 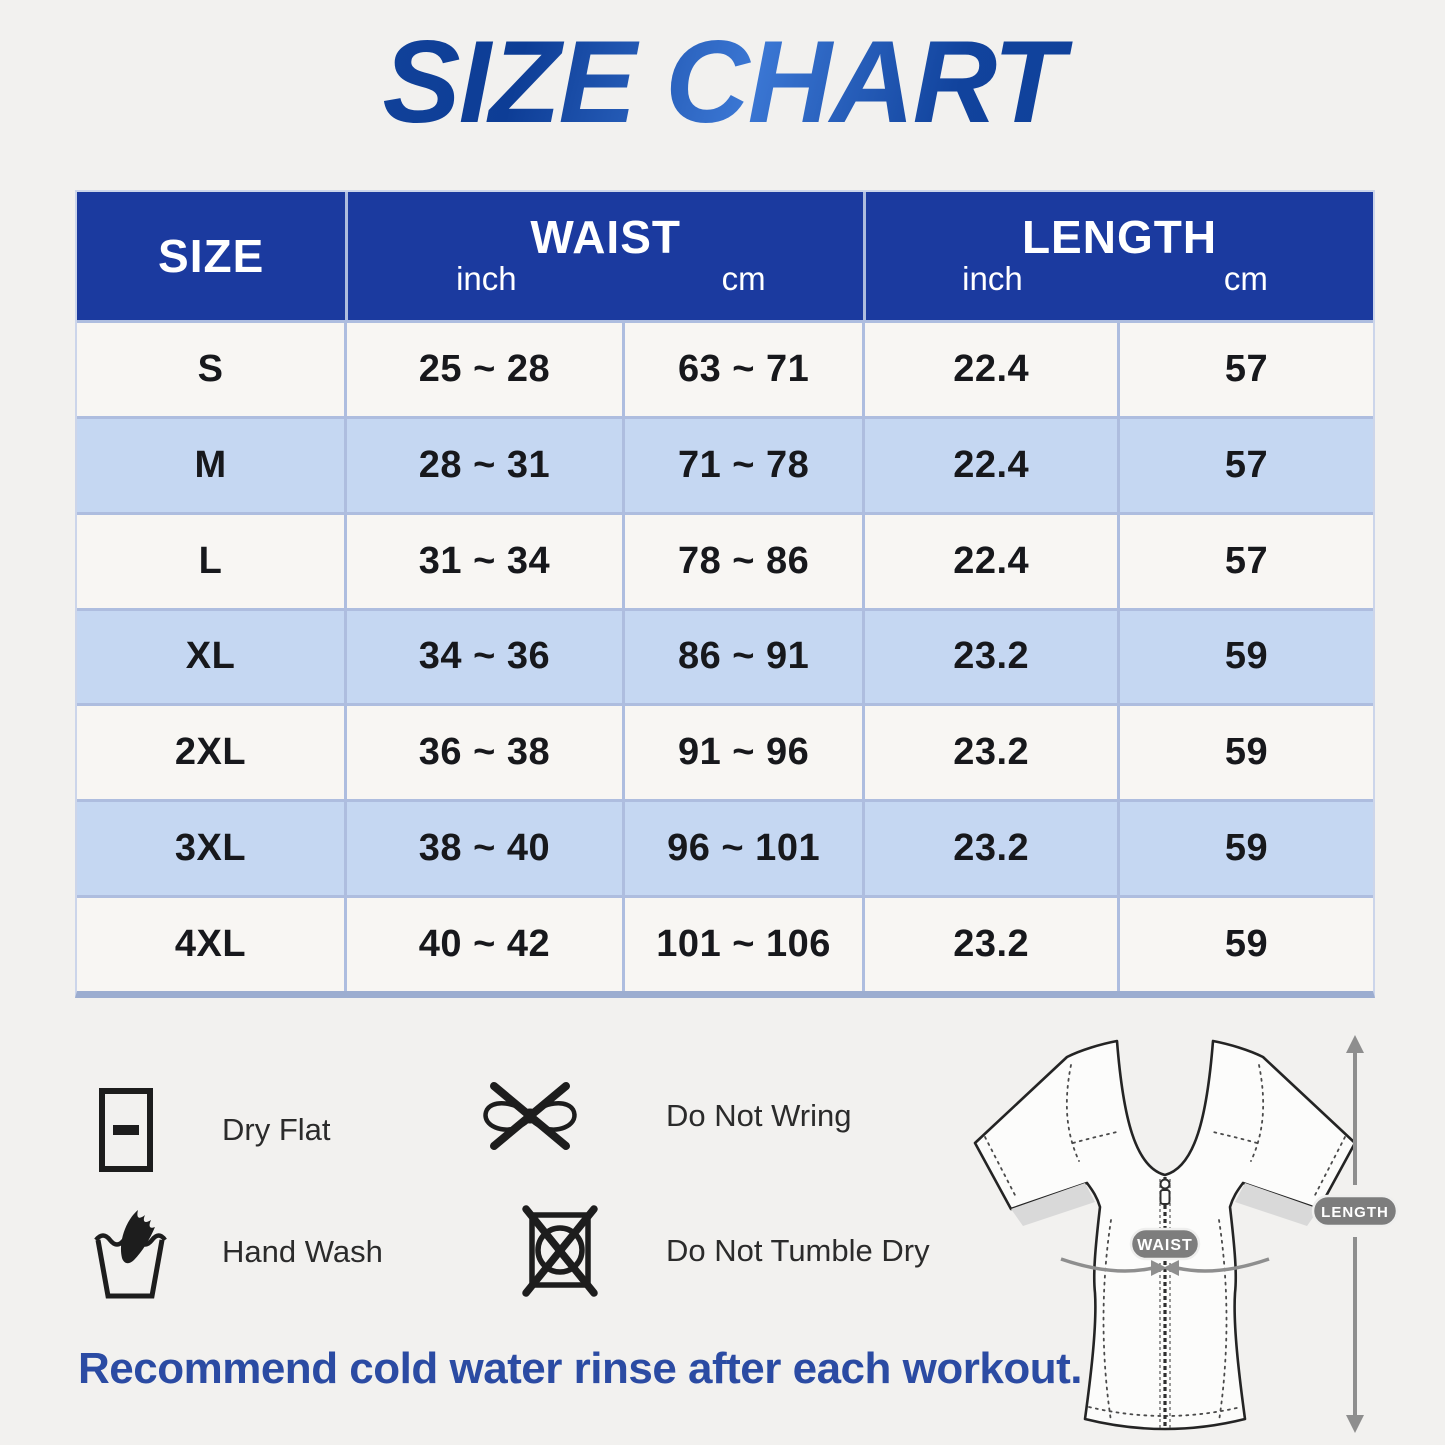 I want to click on cell-size: 4XL, so click(x=211, y=944).